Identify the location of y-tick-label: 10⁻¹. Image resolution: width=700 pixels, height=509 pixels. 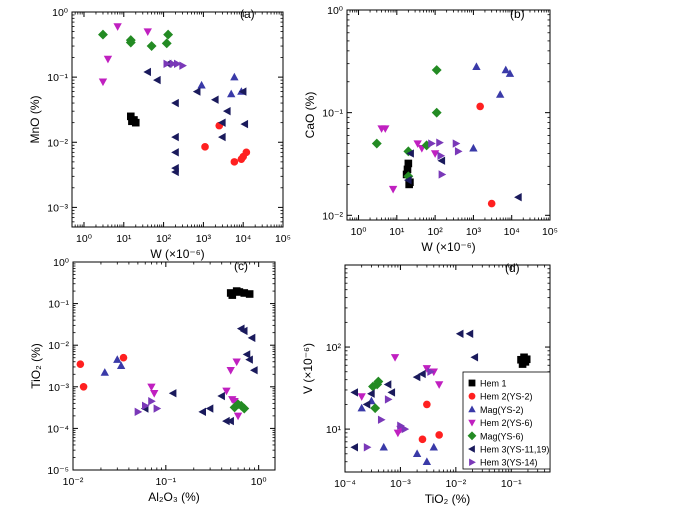
(332, 114).